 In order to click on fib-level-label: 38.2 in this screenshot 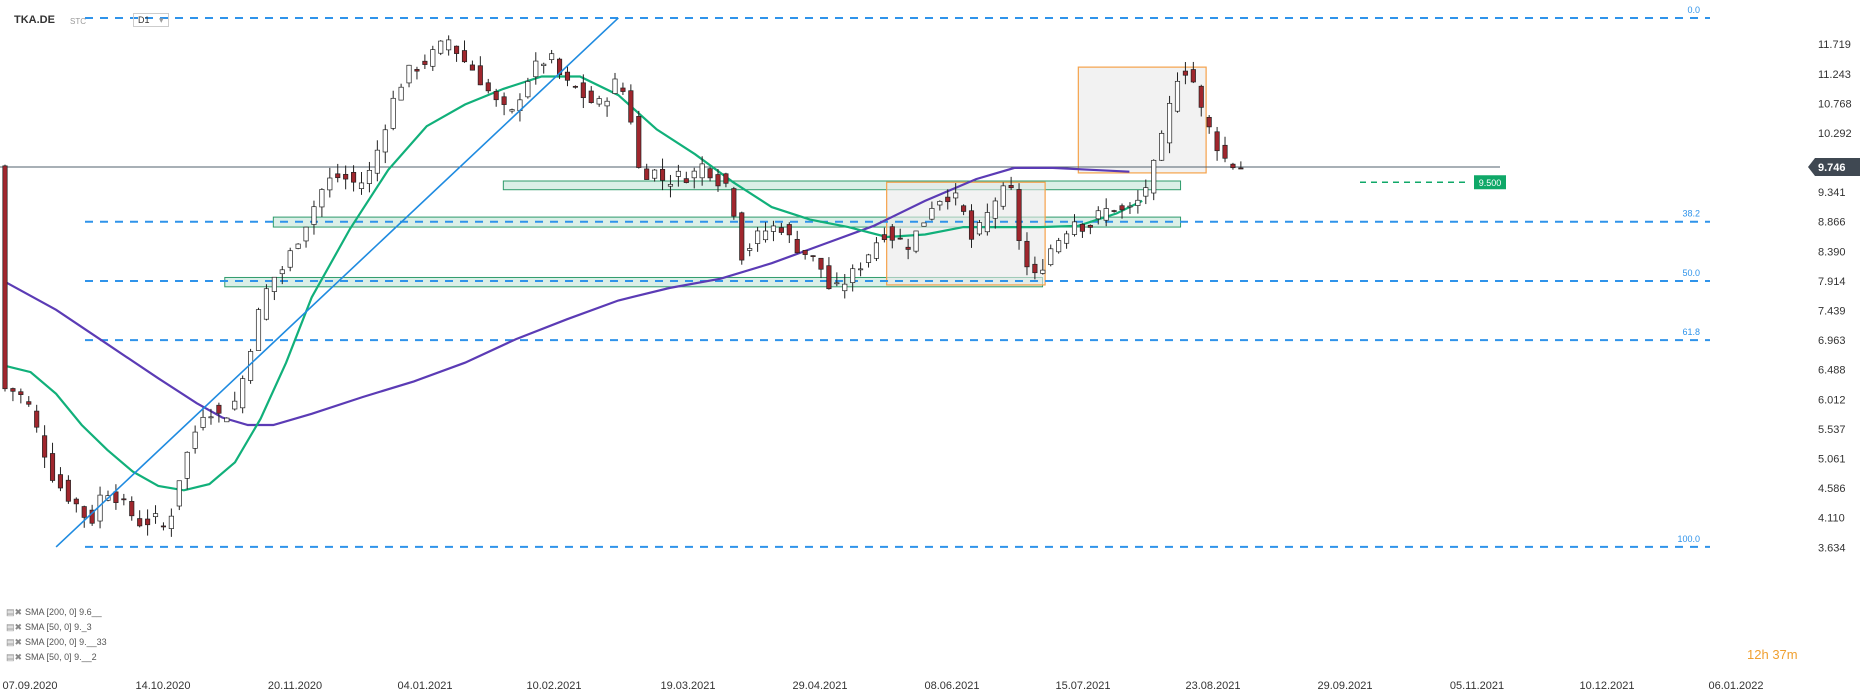, I will do `click(1691, 214)`.